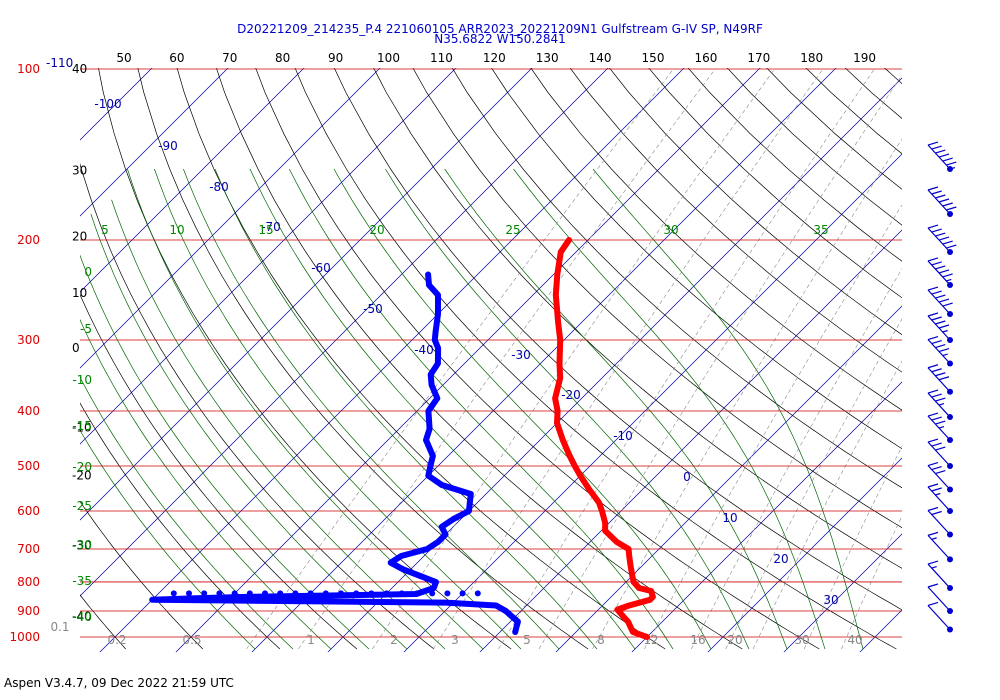  What do you see at coordinates (820, 230) in the screenshot?
I see `theta-label: 35` at bounding box center [820, 230].